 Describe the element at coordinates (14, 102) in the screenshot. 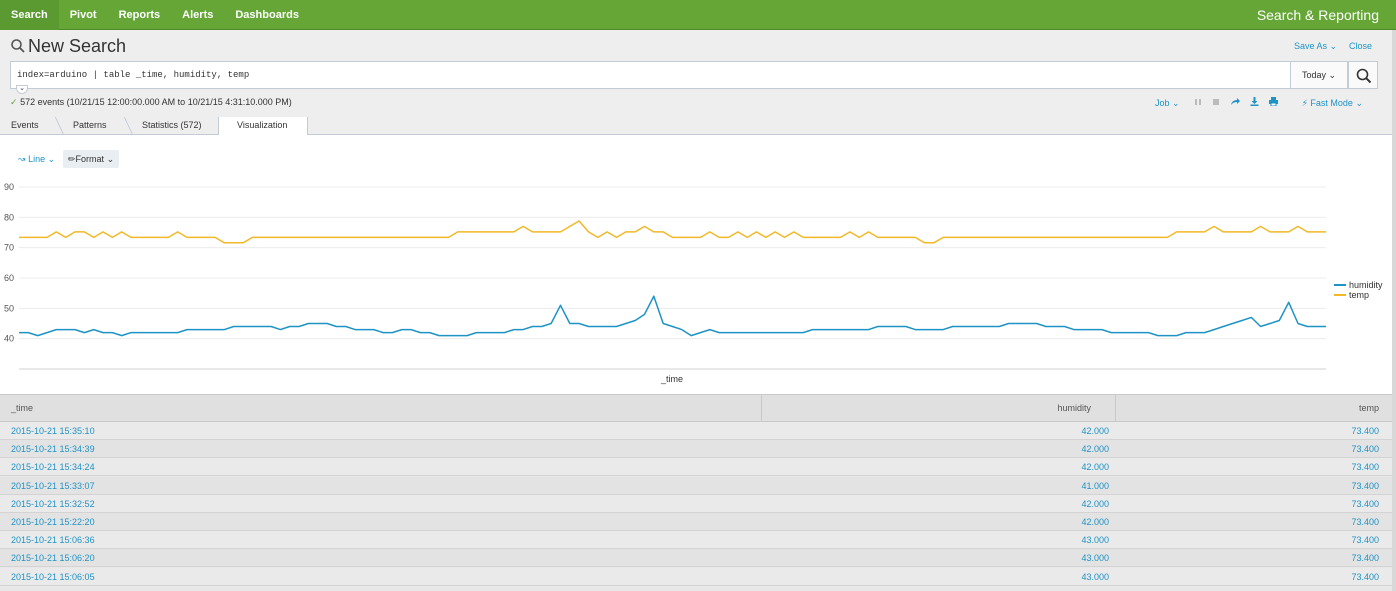

I see `check-icon: ✓` at that location.